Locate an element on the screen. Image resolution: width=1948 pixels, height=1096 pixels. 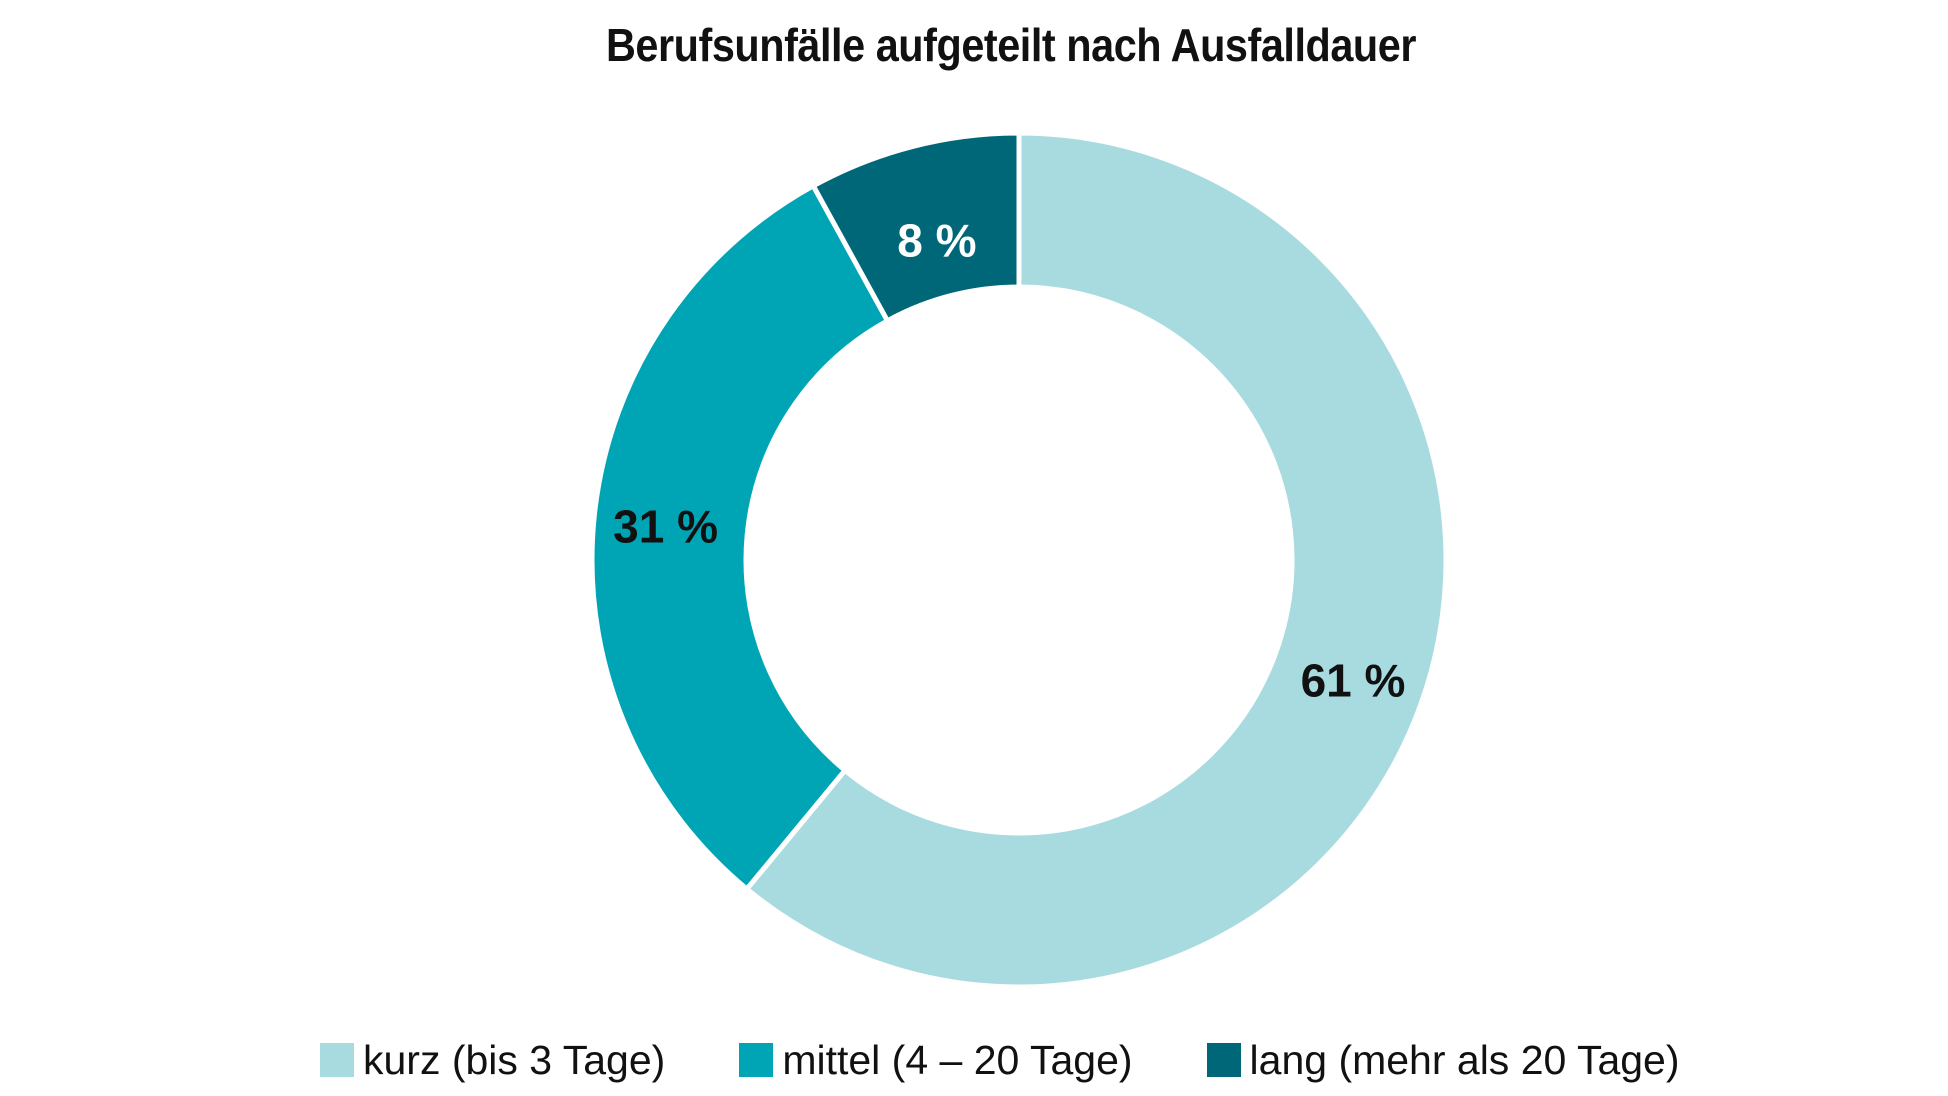
legend-item-lang: lang (mehr als 20 Tage) is located at coordinates (1443, 1060).